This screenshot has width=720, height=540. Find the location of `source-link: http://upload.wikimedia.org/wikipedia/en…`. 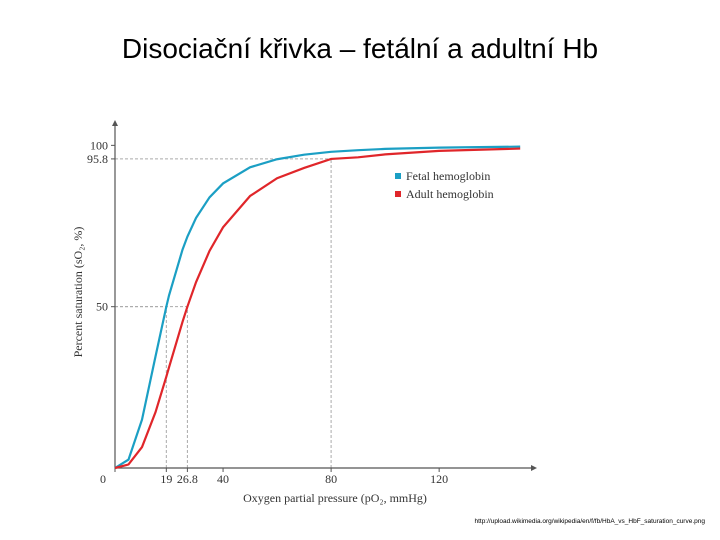

source-link: http://upload.wikimedia.org/wikipedia/en… is located at coordinates (589, 521).